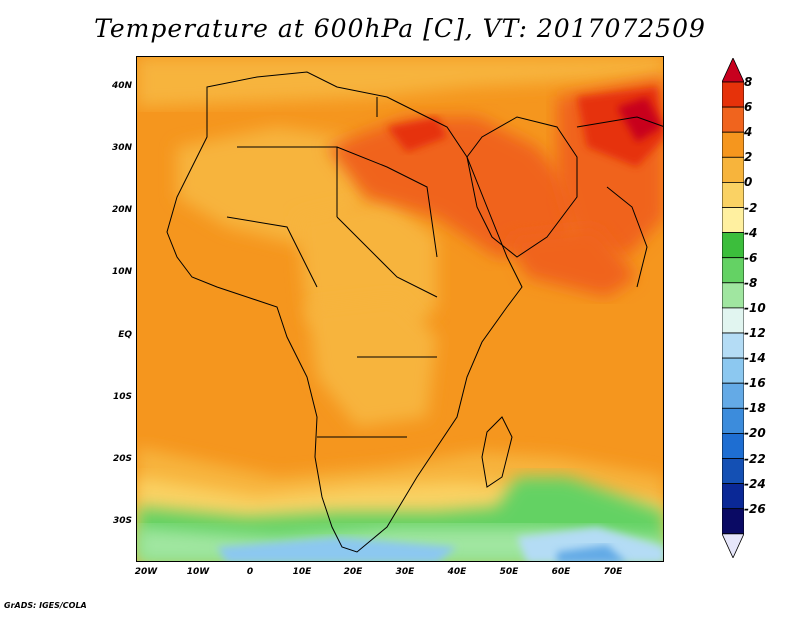 Image resolution: width=800 pixels, height=618 pixels. What do you see at coordinates (748, 82) in the screenshot?
I see `colorbar-label: 8` at bounding box center [748, 82].